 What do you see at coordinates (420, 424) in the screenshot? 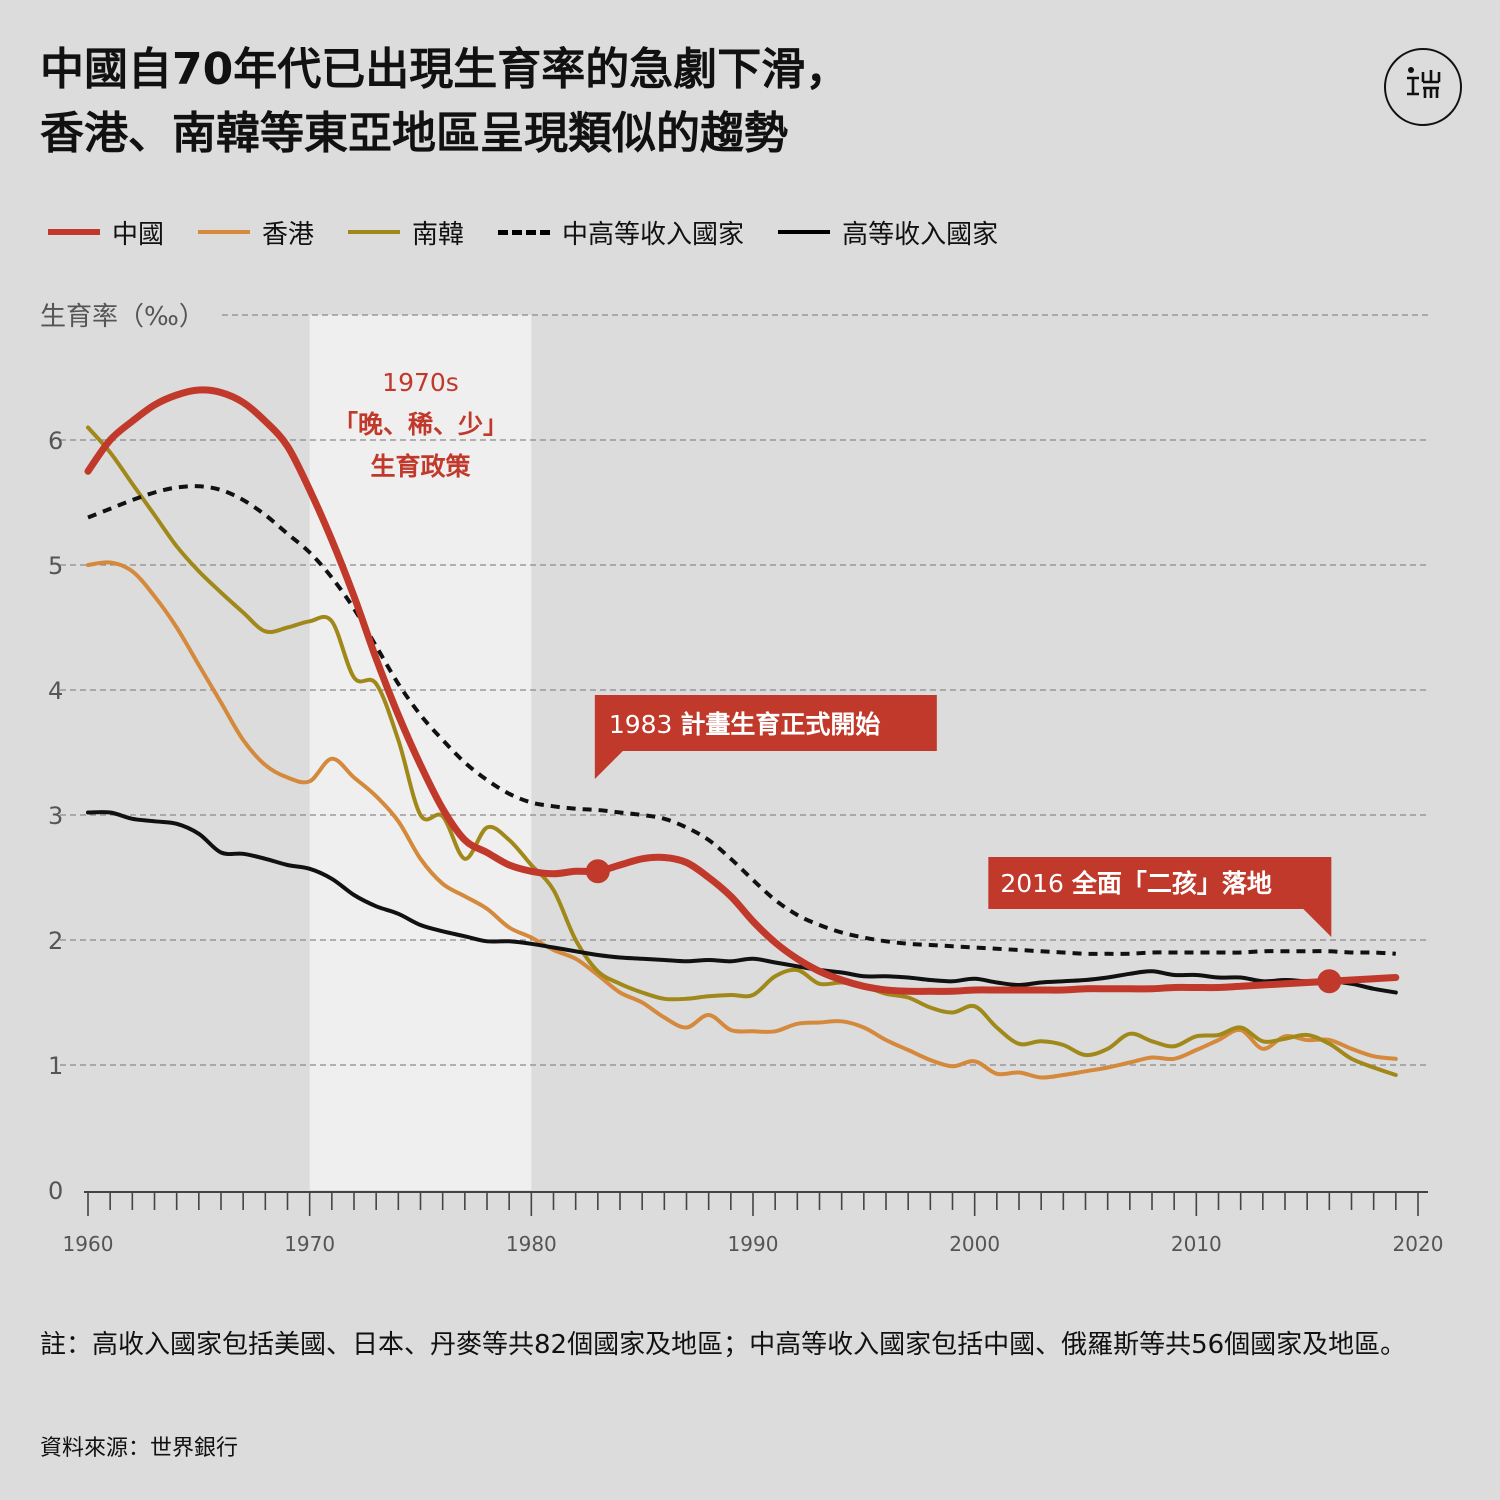
I see `period-label-policy: 「晚、稀、少」` at bounding box center [420, 424].